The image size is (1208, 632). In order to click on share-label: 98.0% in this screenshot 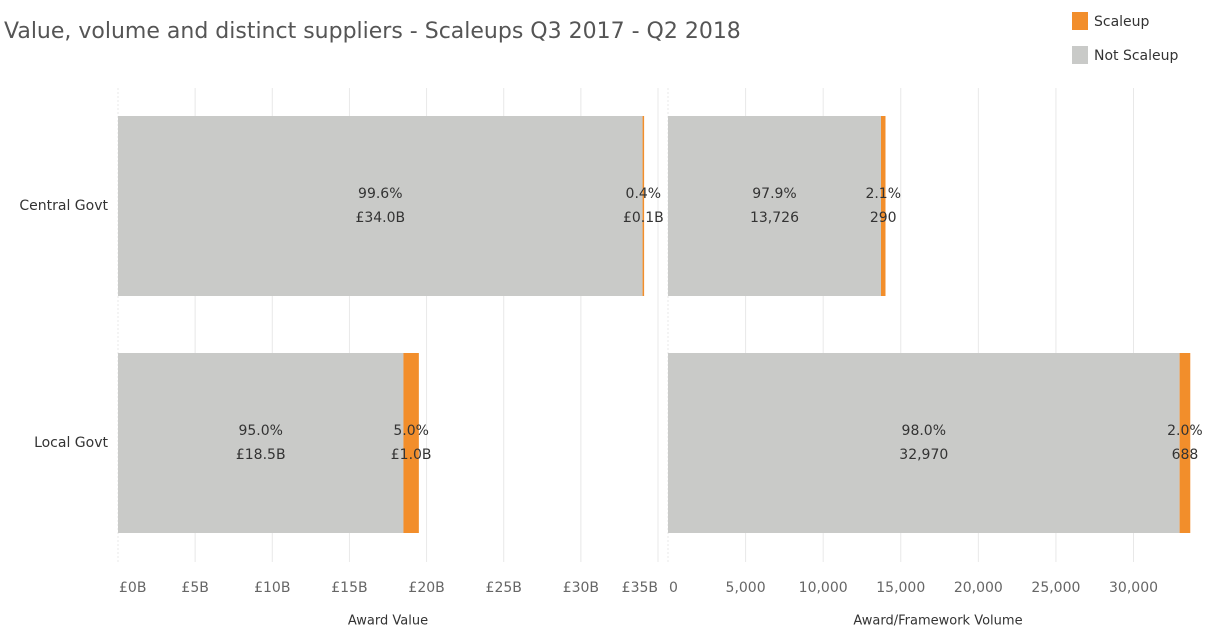, I will do `click(924, 431)`.